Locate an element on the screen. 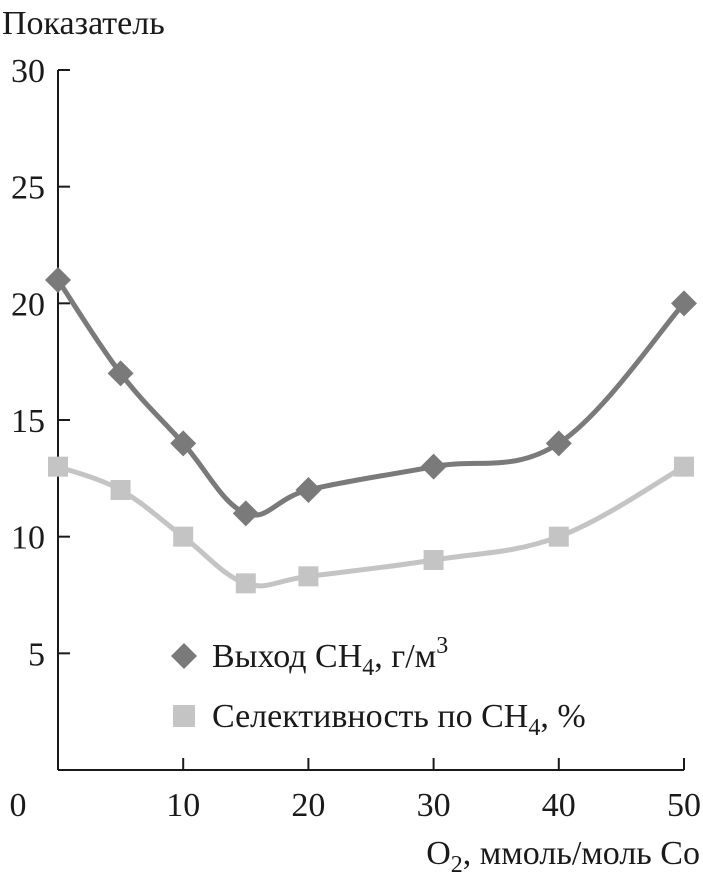  y-tick-label: 5 is located at coordinates (36, 654).